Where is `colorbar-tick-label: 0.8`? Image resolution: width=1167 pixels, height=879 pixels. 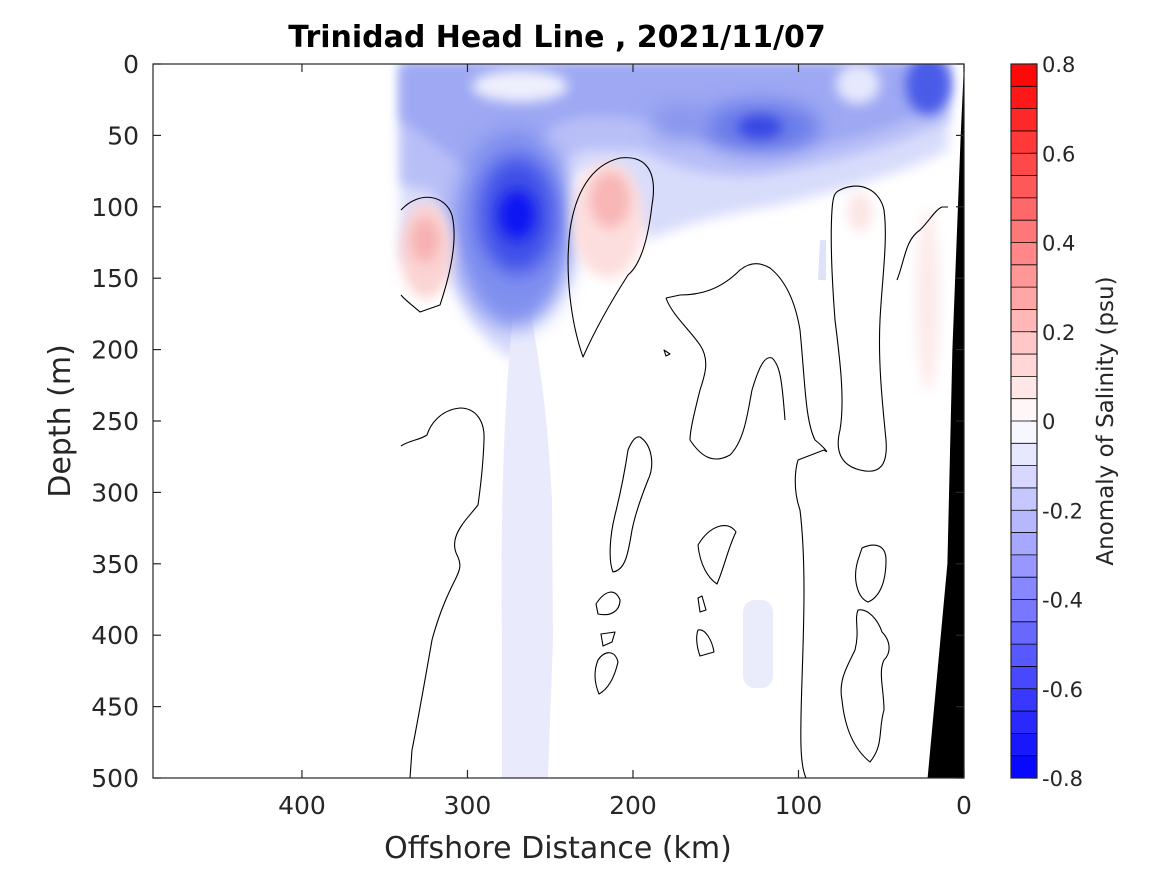
colorbar-tick-label: 0.8 is located at coordinates (1058, 65).